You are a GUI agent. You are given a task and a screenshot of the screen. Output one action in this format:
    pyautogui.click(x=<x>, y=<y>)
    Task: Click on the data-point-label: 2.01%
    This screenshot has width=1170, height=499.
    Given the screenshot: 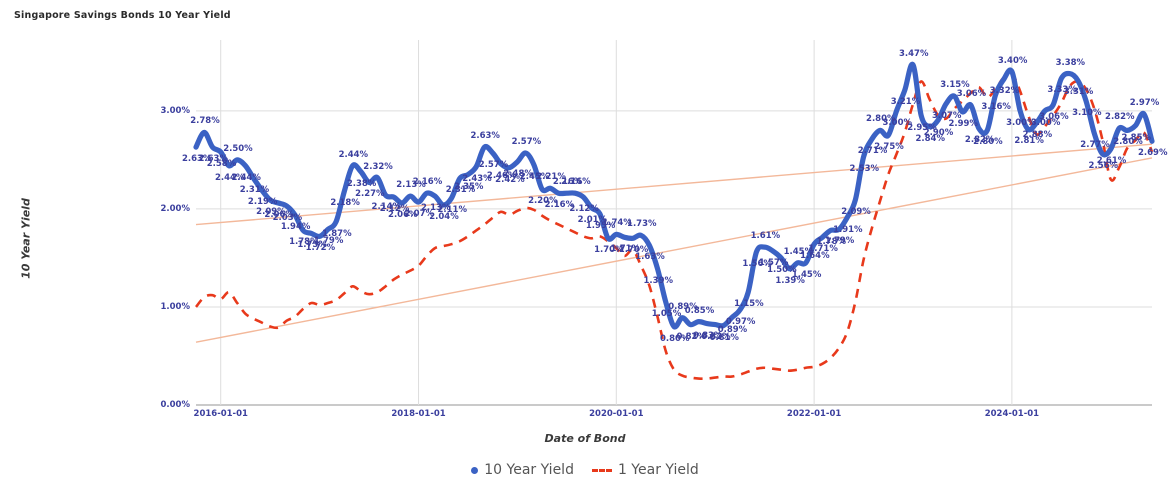 What is the action you would take?
    pyautogui.click(x=592, y=219)
    